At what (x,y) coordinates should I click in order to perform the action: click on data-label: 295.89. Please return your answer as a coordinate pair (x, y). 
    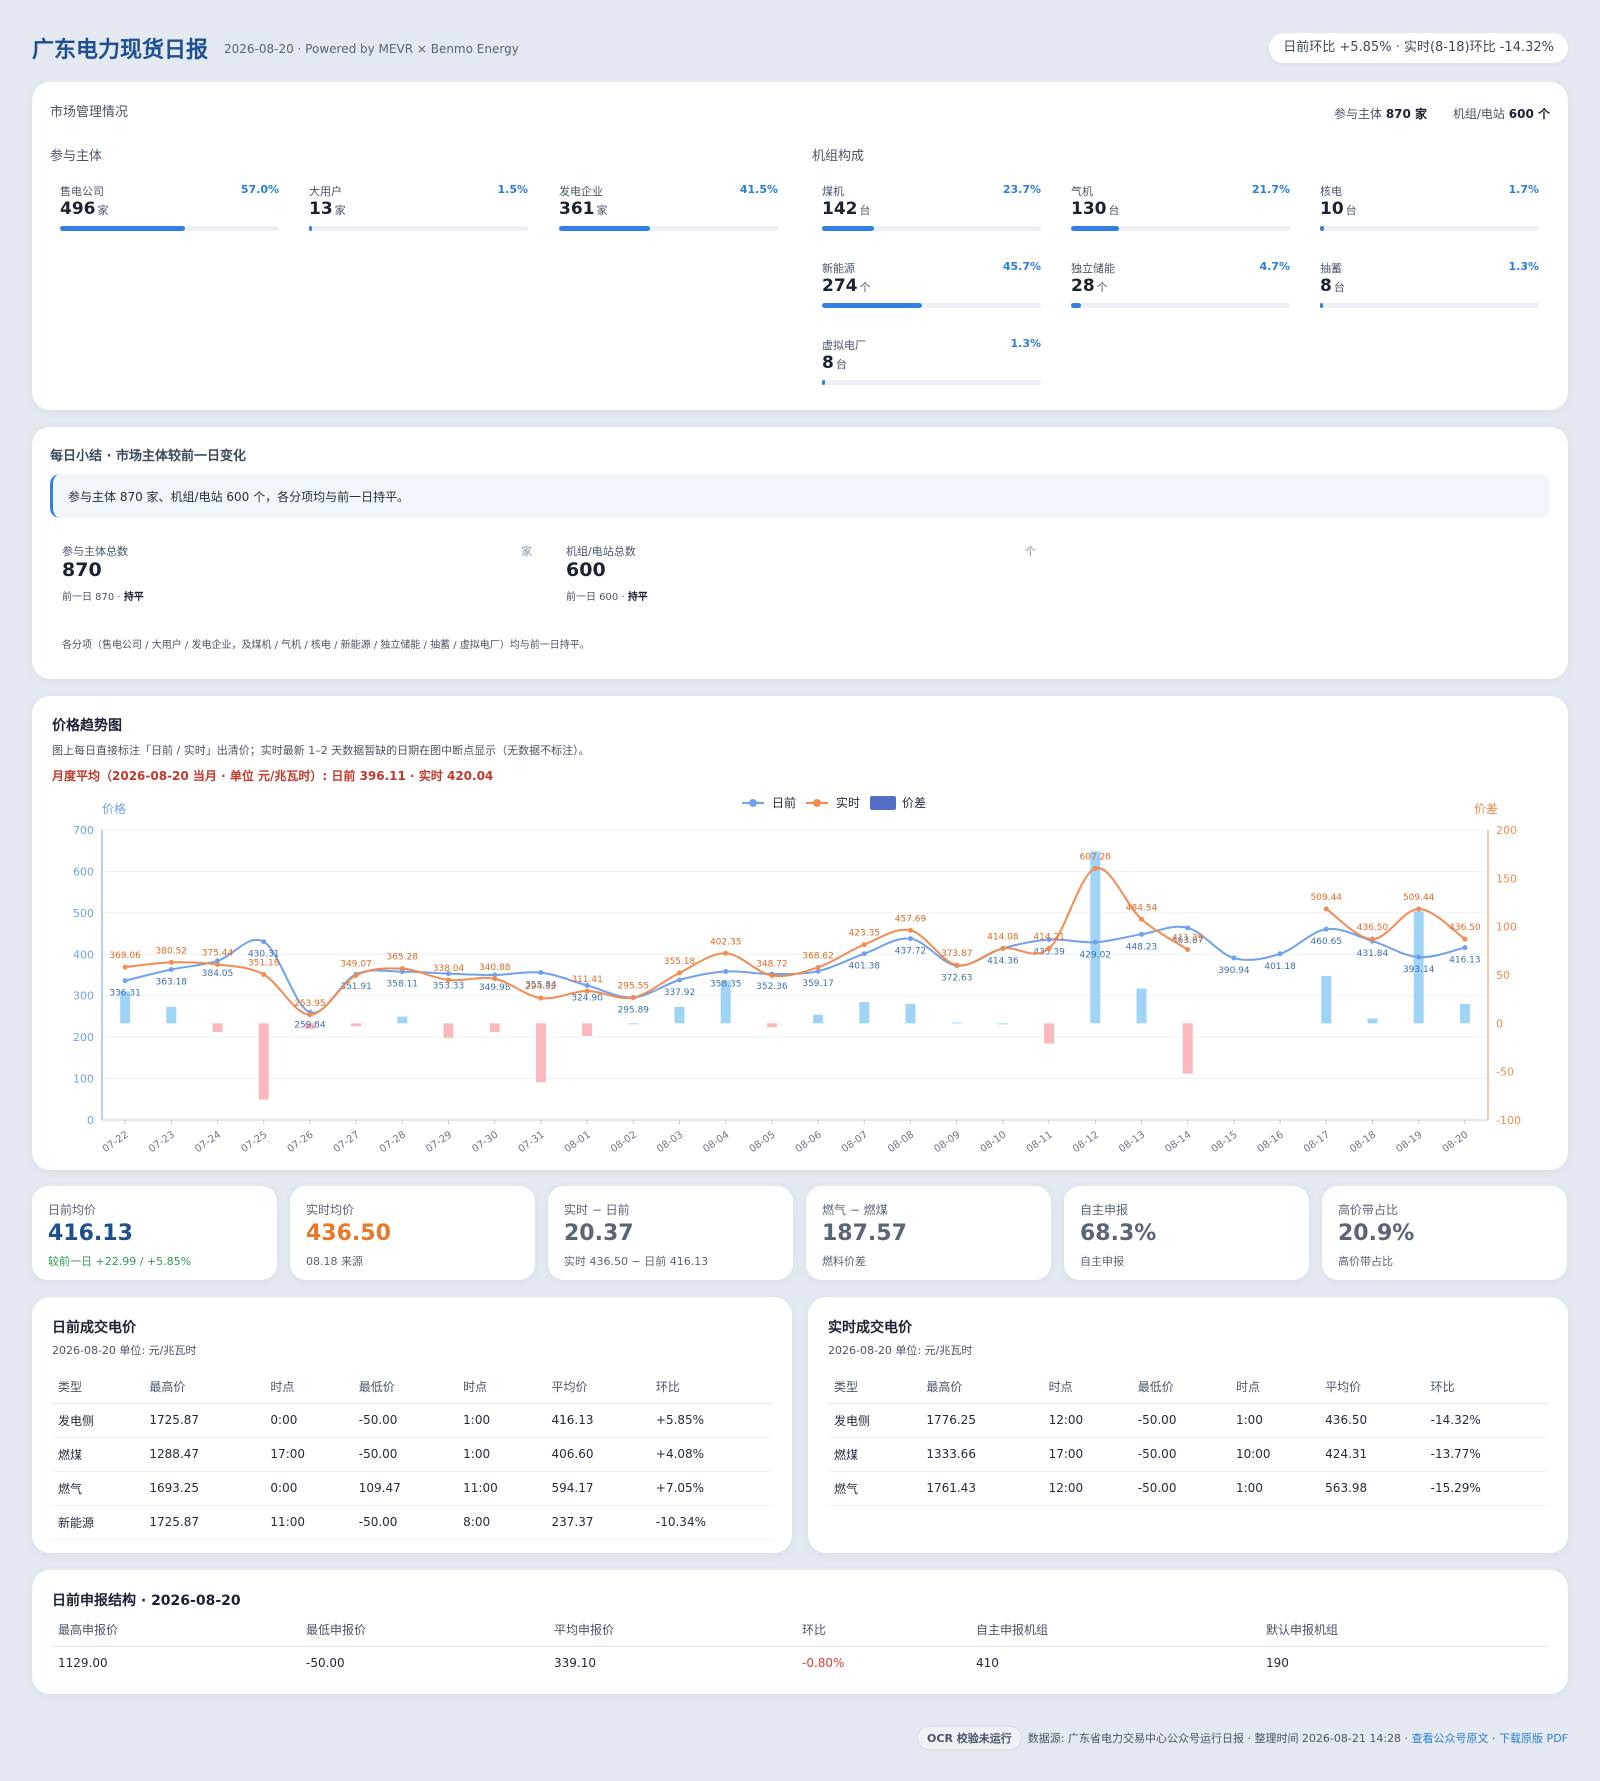
    Looking at the image, I should click on (634, 1010).